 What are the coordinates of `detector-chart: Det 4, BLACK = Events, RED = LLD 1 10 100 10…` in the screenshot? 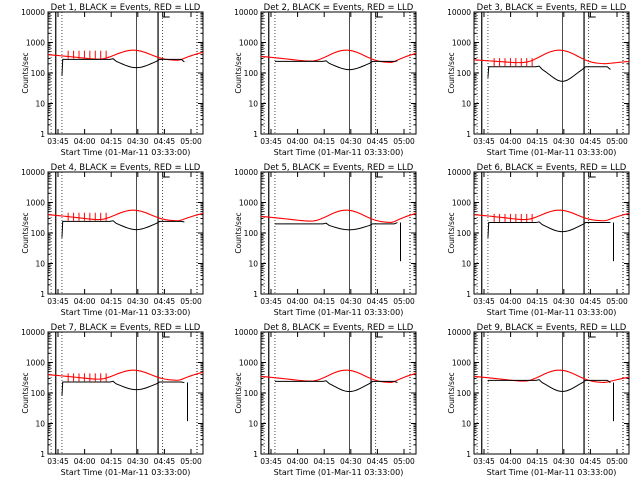 It's located at (112, 240).